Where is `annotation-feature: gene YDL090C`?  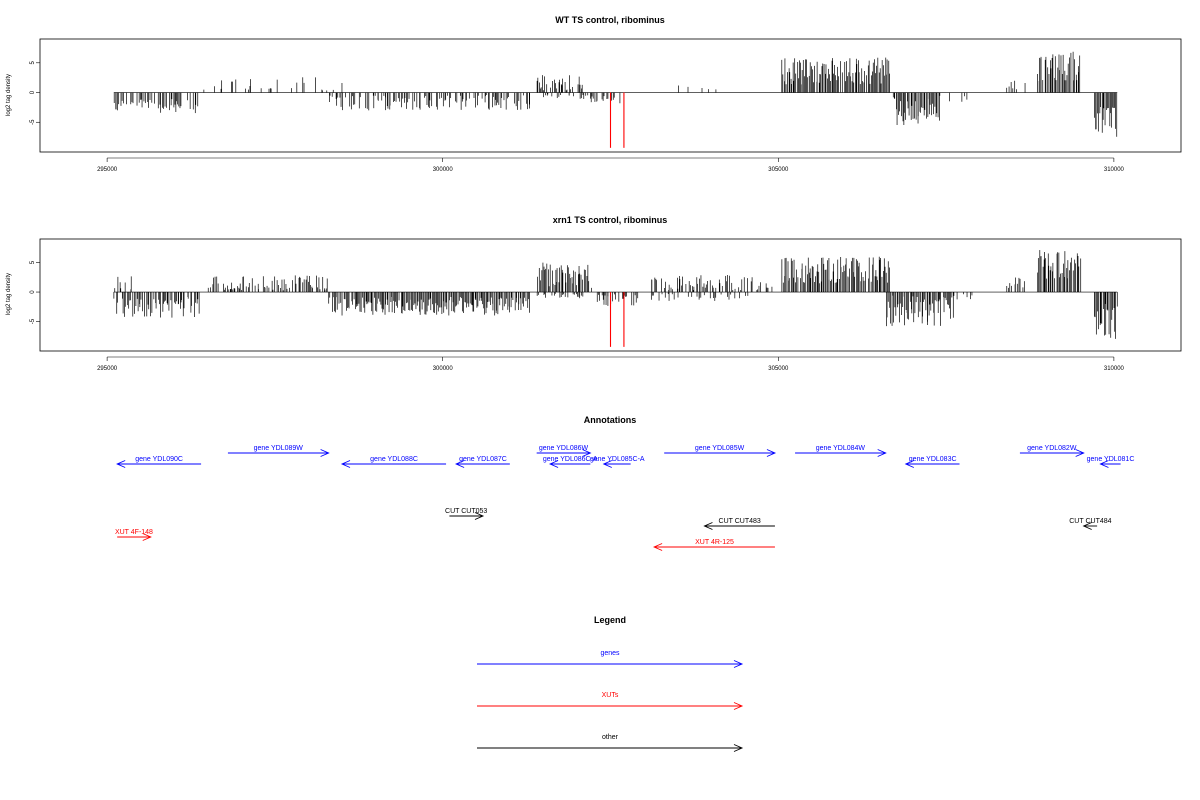
annotation-feature: gene YDL090C is located at coordinates (159, 462).